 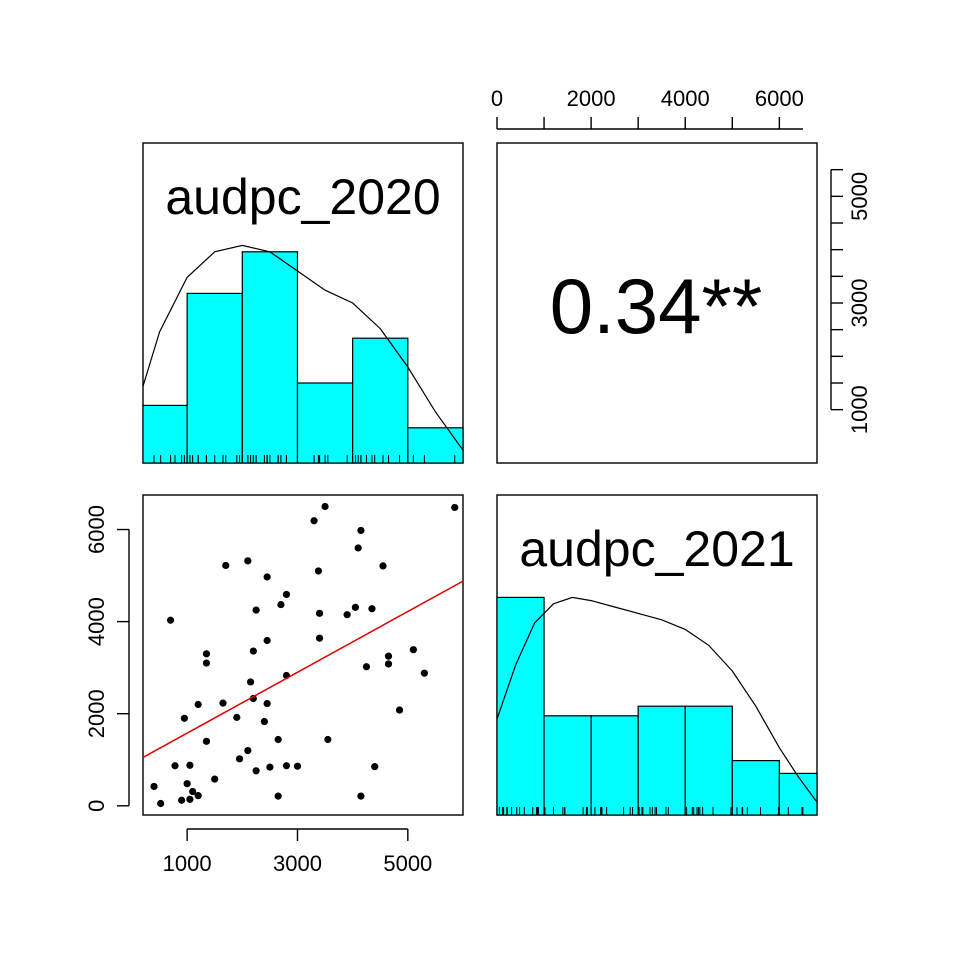 What do you see at coordinates (859, 303) in the screenshot?
I see `right-axis-tick-label: 3000` at bounding box center [859, 303].